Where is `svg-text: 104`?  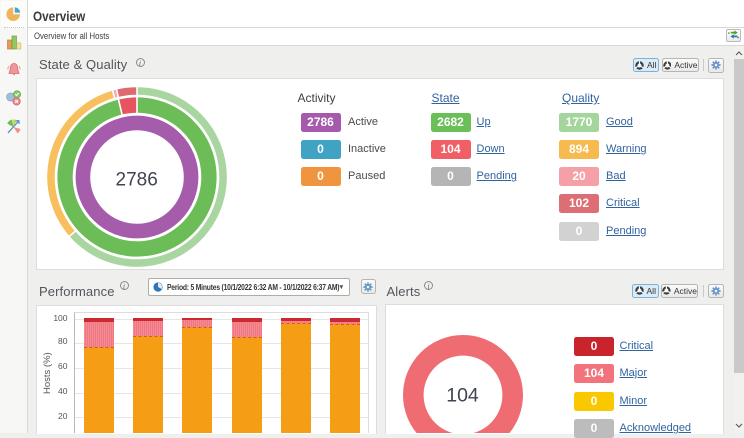
svg-text: 104 is located at coordinates (462, 396).